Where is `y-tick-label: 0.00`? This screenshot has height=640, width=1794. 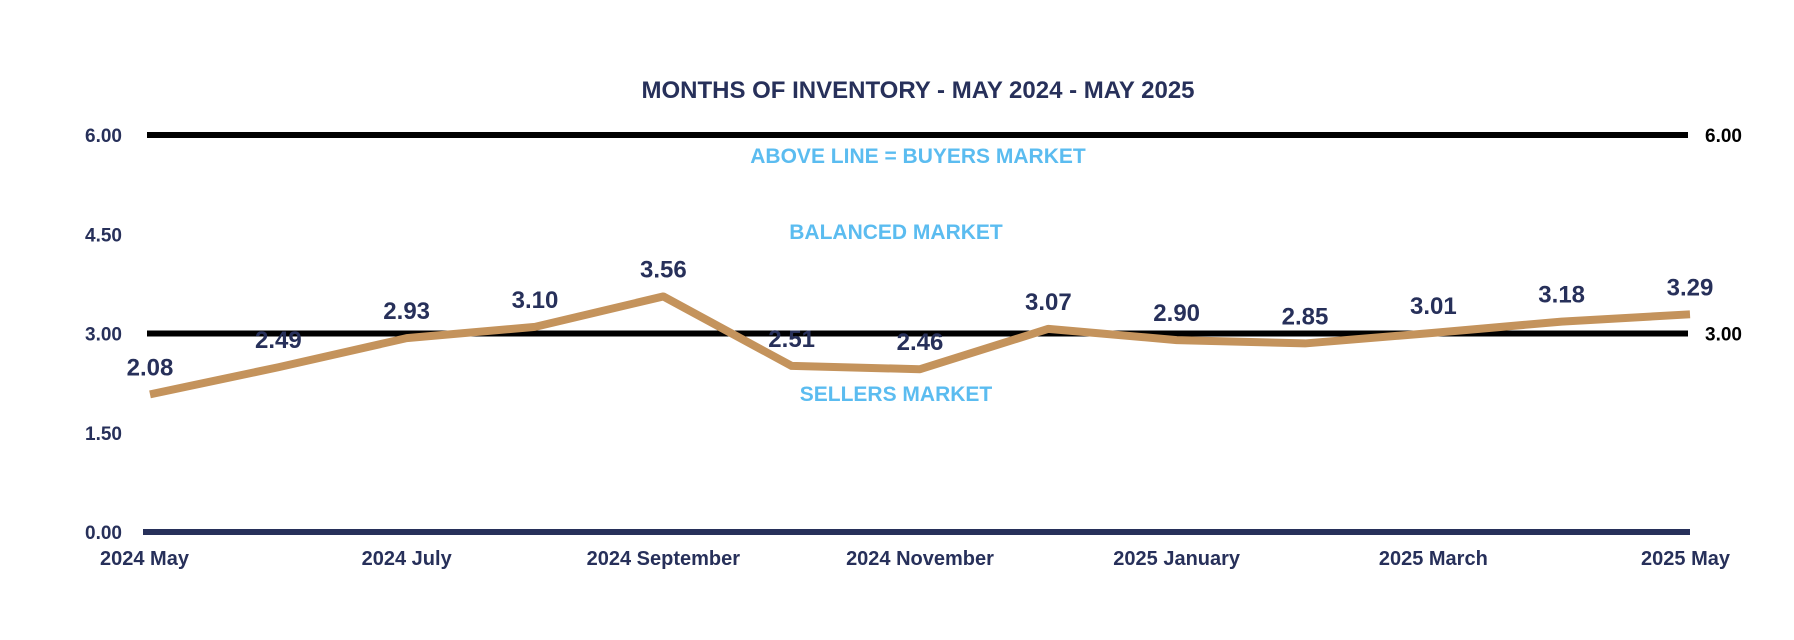
y-tick-label: 0.00 is located at coordinates (103, 533).